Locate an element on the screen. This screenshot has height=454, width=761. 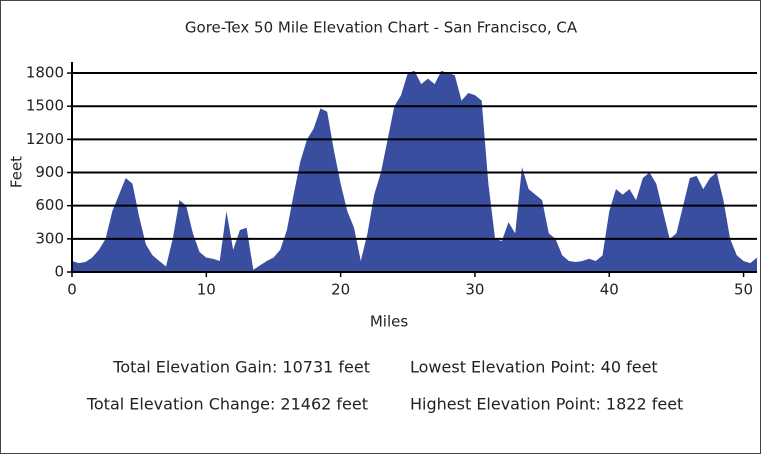
x-tick-label: 0 is located at coordinates (72, 290).